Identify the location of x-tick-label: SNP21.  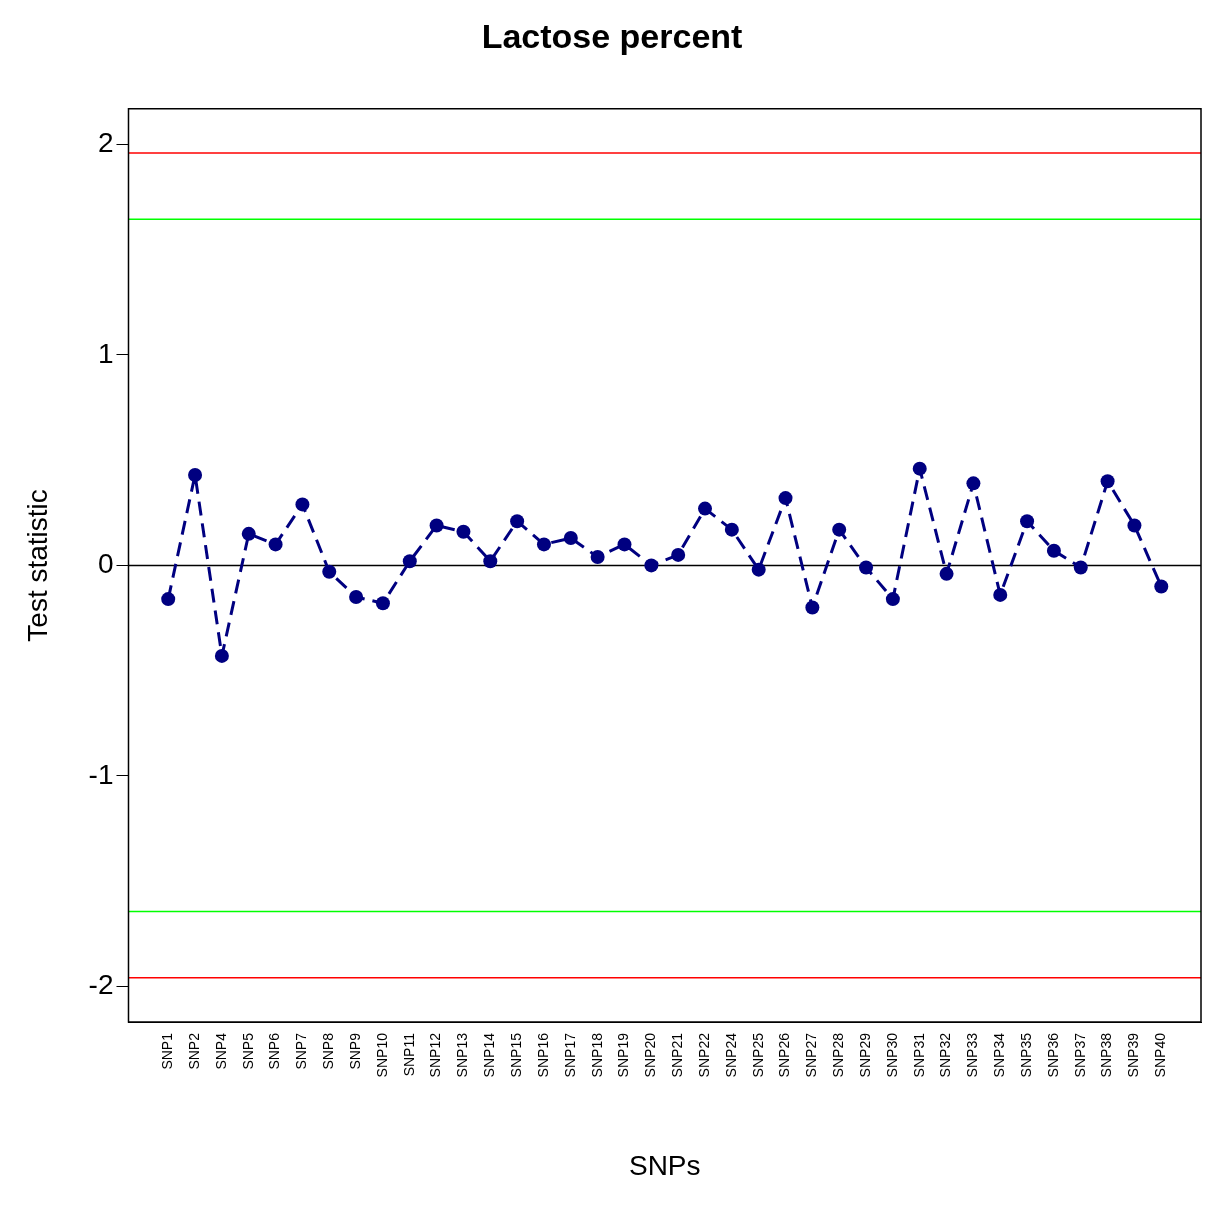
(677, 1055).